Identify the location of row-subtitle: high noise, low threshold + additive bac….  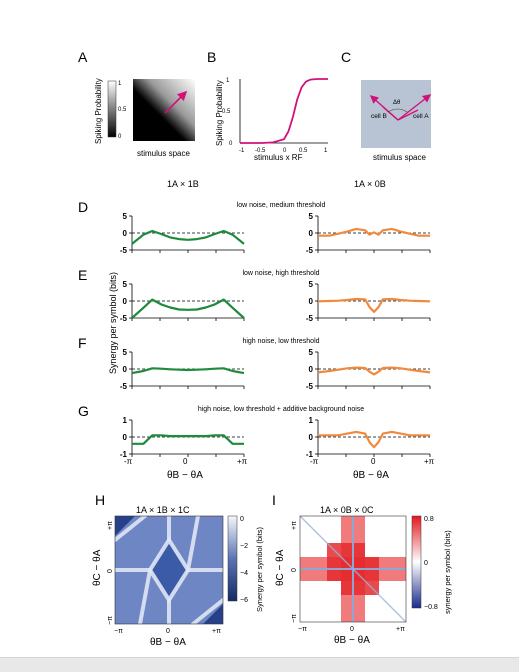
(281, 409).